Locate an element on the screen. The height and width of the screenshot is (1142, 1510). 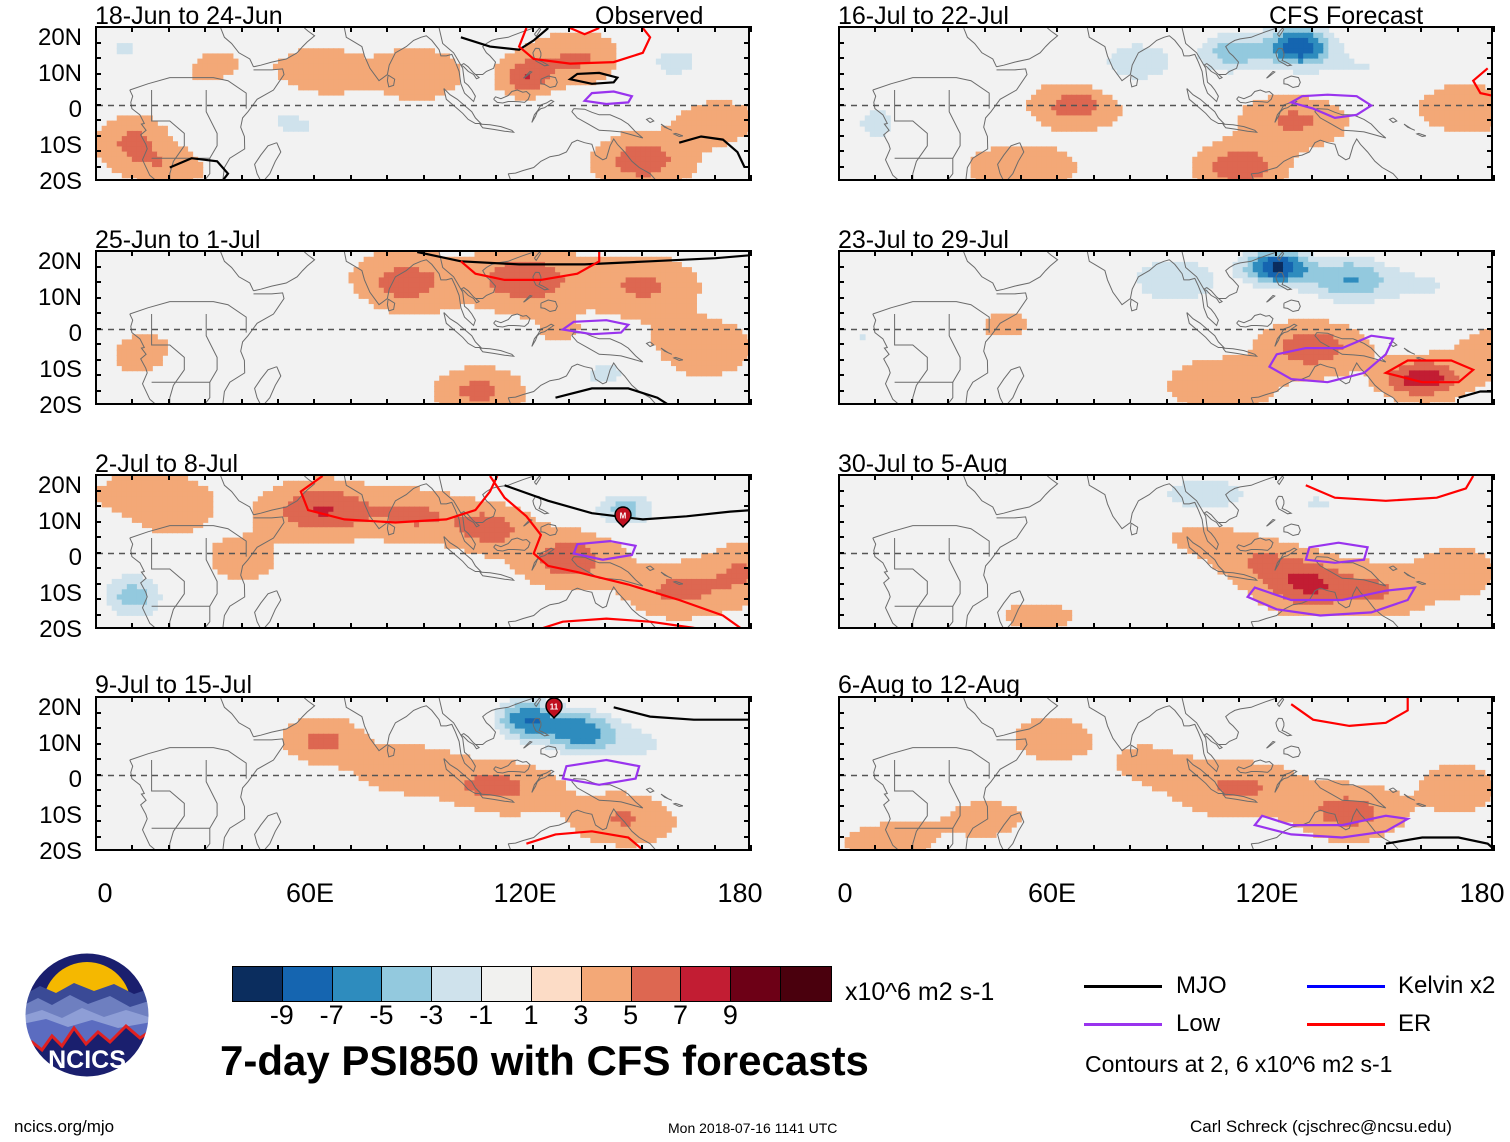
panel-title: 25-Jun to 1-Jul is located at coordinates (178, 240).